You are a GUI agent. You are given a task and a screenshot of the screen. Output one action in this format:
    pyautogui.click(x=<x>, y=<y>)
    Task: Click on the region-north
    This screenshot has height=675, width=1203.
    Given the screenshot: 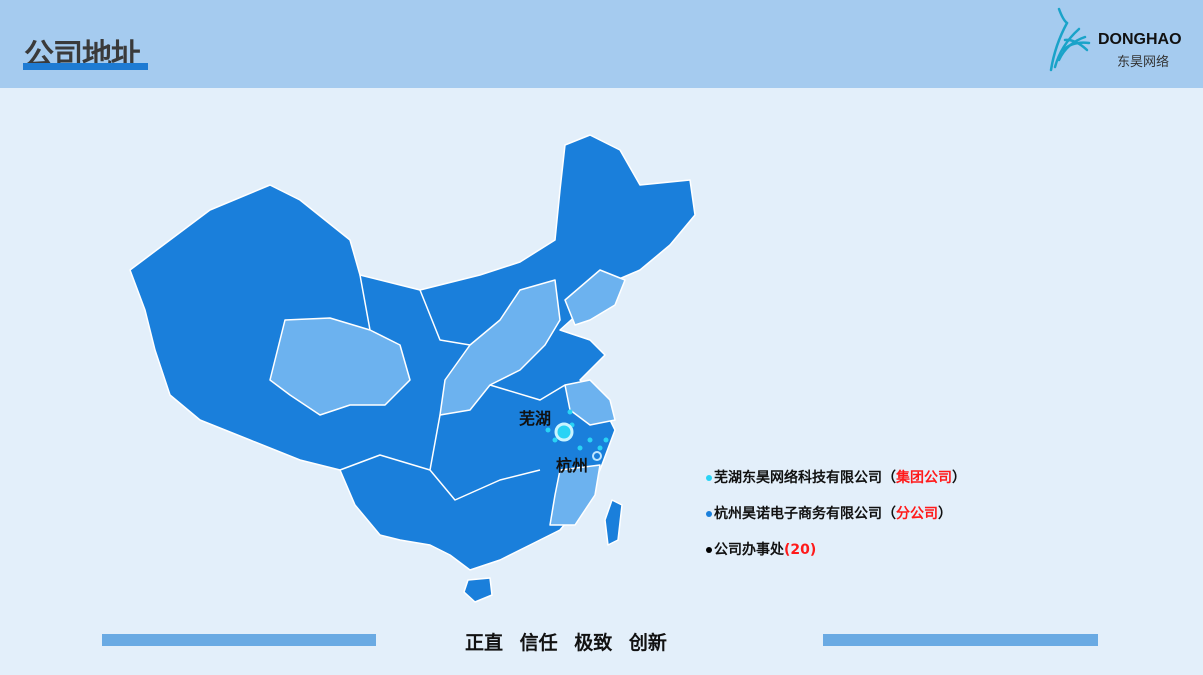 What is the action you would take?
    pyautogui.click(x=500, y=347)
    